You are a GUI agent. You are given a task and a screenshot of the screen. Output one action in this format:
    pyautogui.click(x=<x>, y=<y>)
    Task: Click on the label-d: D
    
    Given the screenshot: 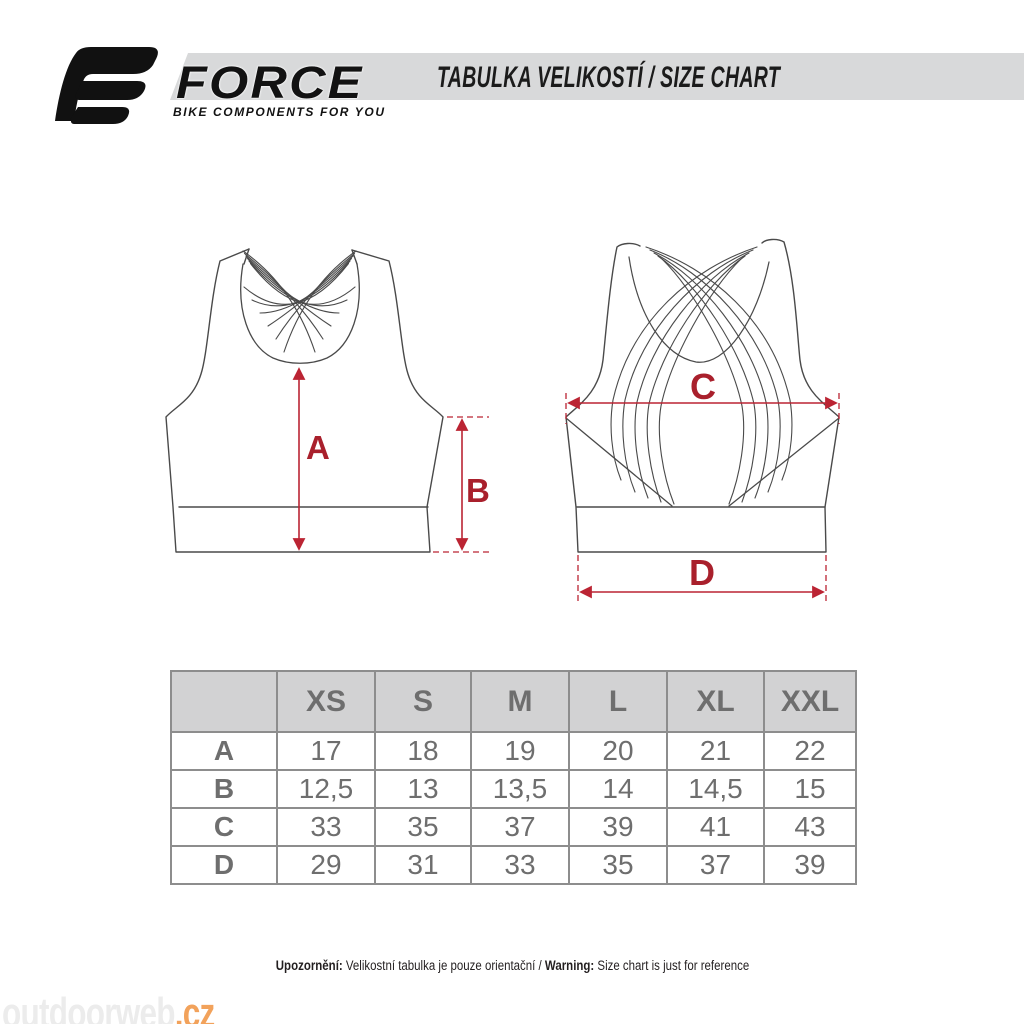 What is the action you would take?
    pyautogui.click(x=702, y=572)
    